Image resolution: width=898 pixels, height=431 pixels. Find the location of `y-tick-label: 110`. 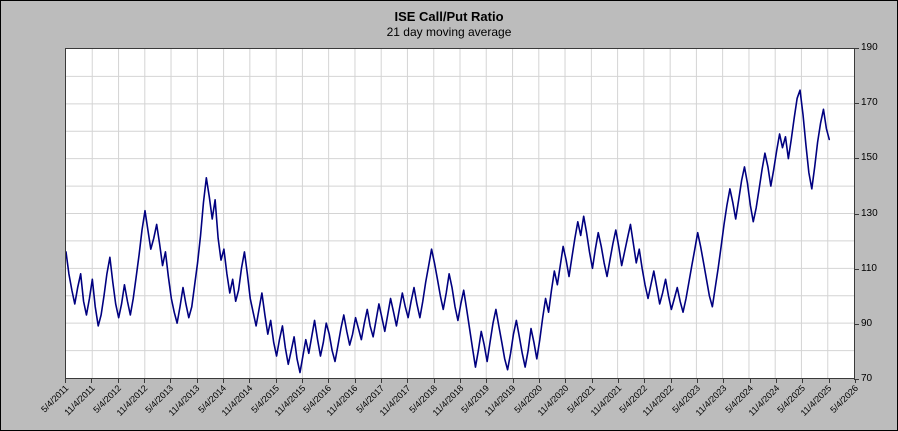

y-tick-label: 110 is located at coordinates (869, 268).